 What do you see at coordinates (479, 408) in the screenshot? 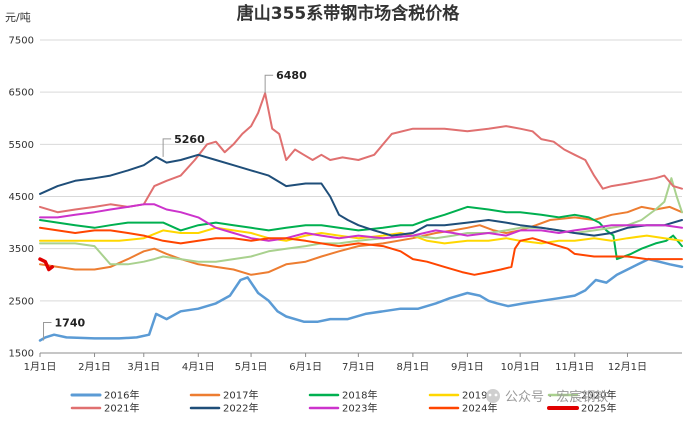
I see `legend-label: 2024年` at bounding box center [479, 408].